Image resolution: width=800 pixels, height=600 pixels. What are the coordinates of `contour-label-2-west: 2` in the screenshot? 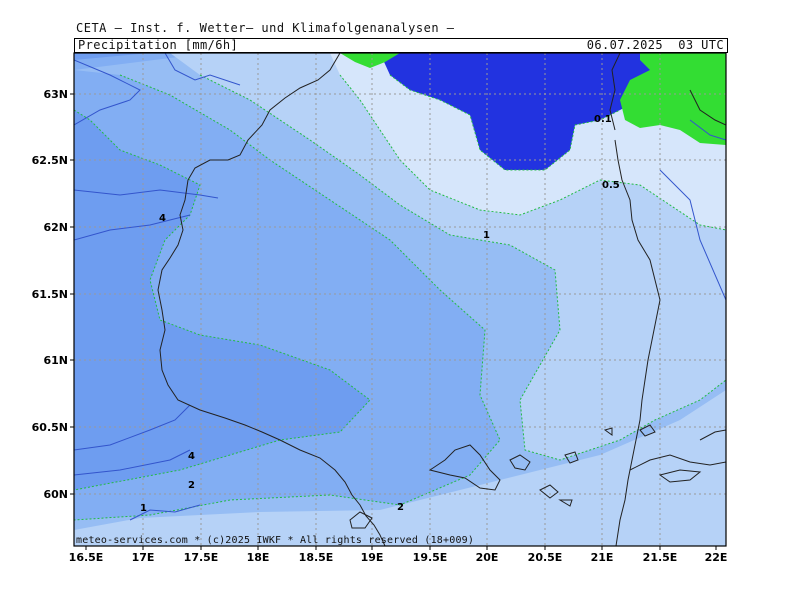 It's located at (191, 485).